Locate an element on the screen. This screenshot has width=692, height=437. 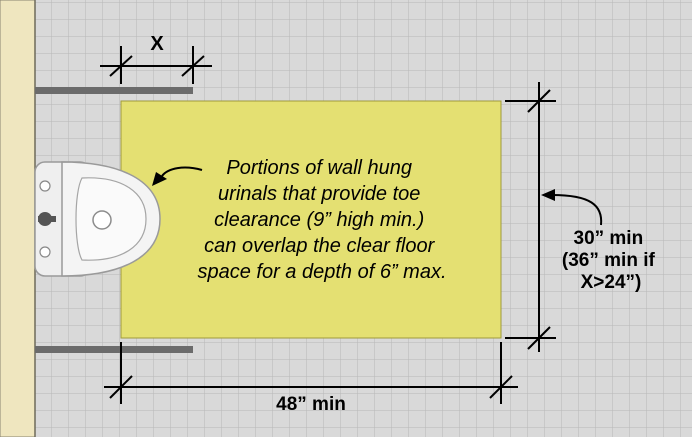
dimension-x-label: X is located at coordinates (157, 44).